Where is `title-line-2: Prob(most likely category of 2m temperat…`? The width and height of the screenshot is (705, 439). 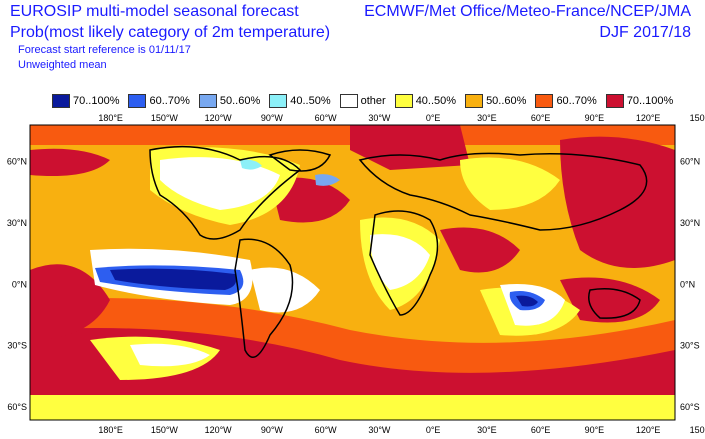
title-line-2: Prob(most likely category of 2m temperat… is located at coordinates (170, 32).